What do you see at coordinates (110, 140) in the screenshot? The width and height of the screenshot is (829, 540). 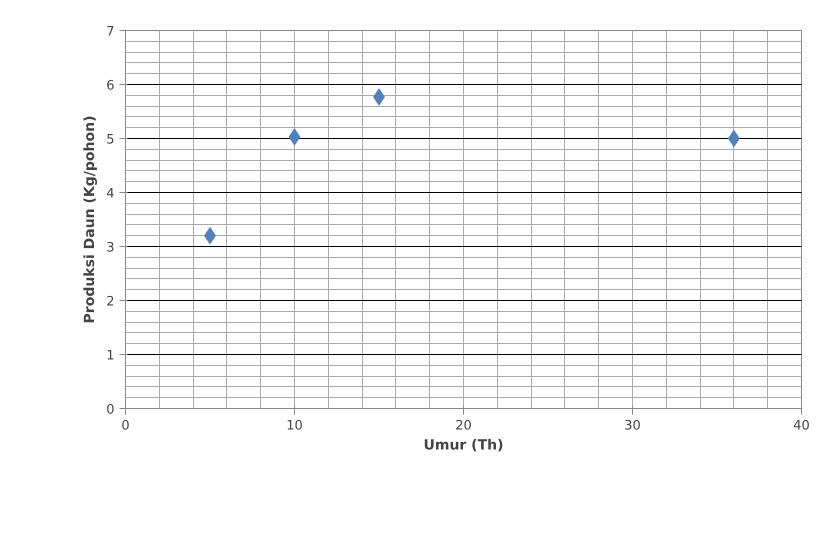 I see `y-tick-label: 5` at bounding box center [110, 140].